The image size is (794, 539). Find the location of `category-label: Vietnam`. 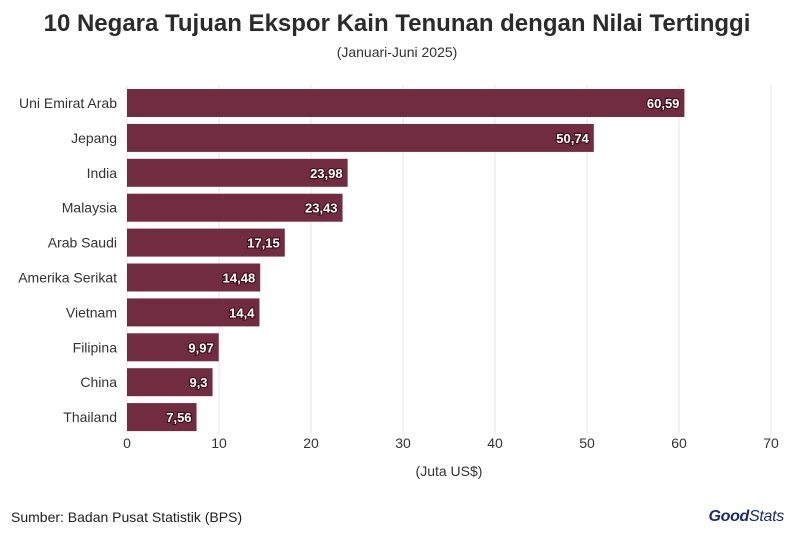

category-label: Vietnam is located at coordinates (91, 312).